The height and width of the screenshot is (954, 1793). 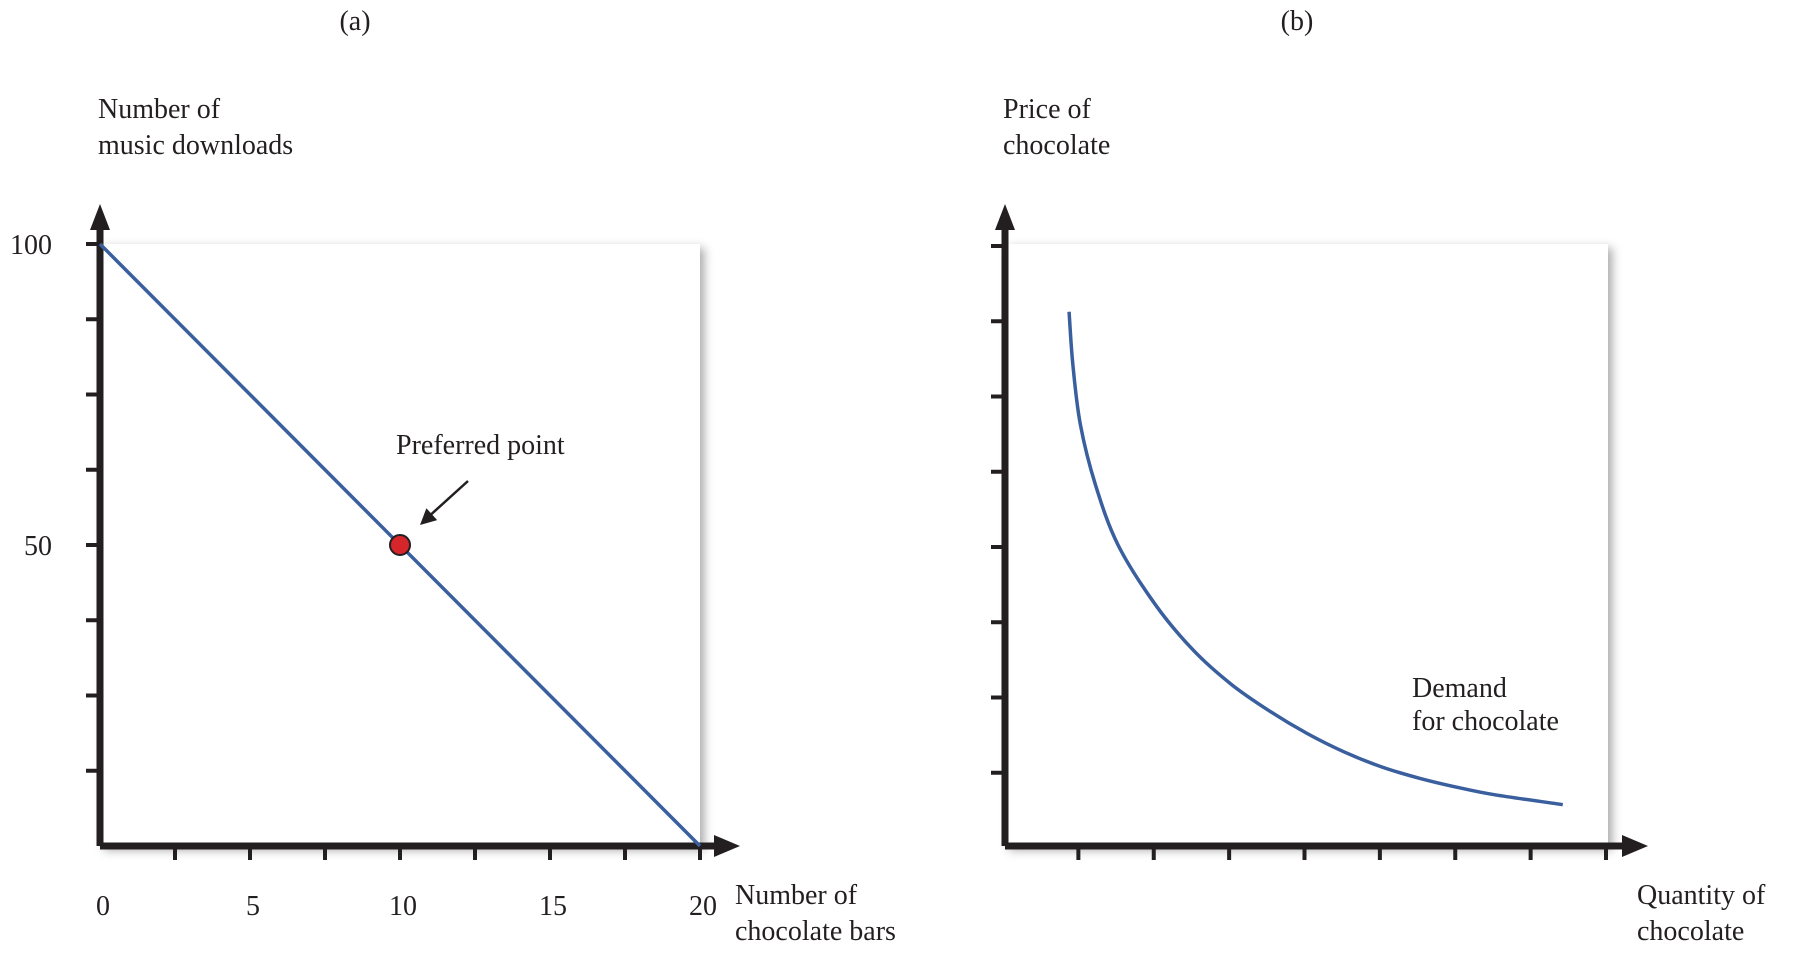 What do you see at coordinates (703, 906) in the screenshot?
I see `x-tick-label: 20` at bounding box center [703, 906].